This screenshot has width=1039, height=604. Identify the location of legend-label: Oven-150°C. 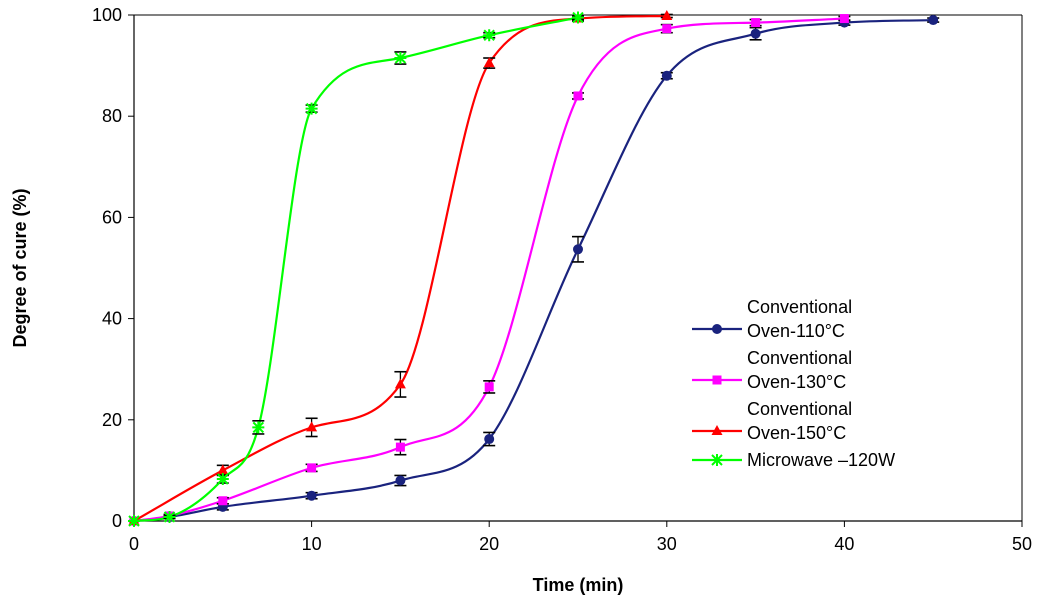
(796, 433).